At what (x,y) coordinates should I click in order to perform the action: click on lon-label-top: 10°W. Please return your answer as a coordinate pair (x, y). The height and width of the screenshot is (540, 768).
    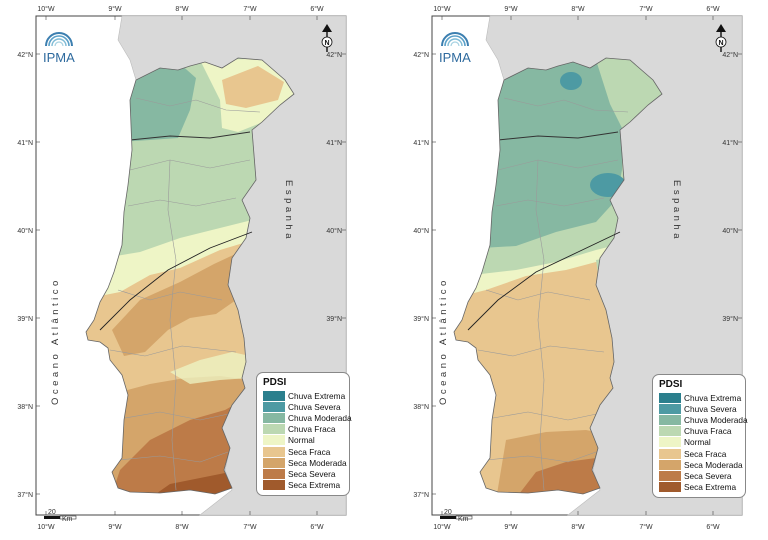
    Looking at the image, I should click on (46, 9).